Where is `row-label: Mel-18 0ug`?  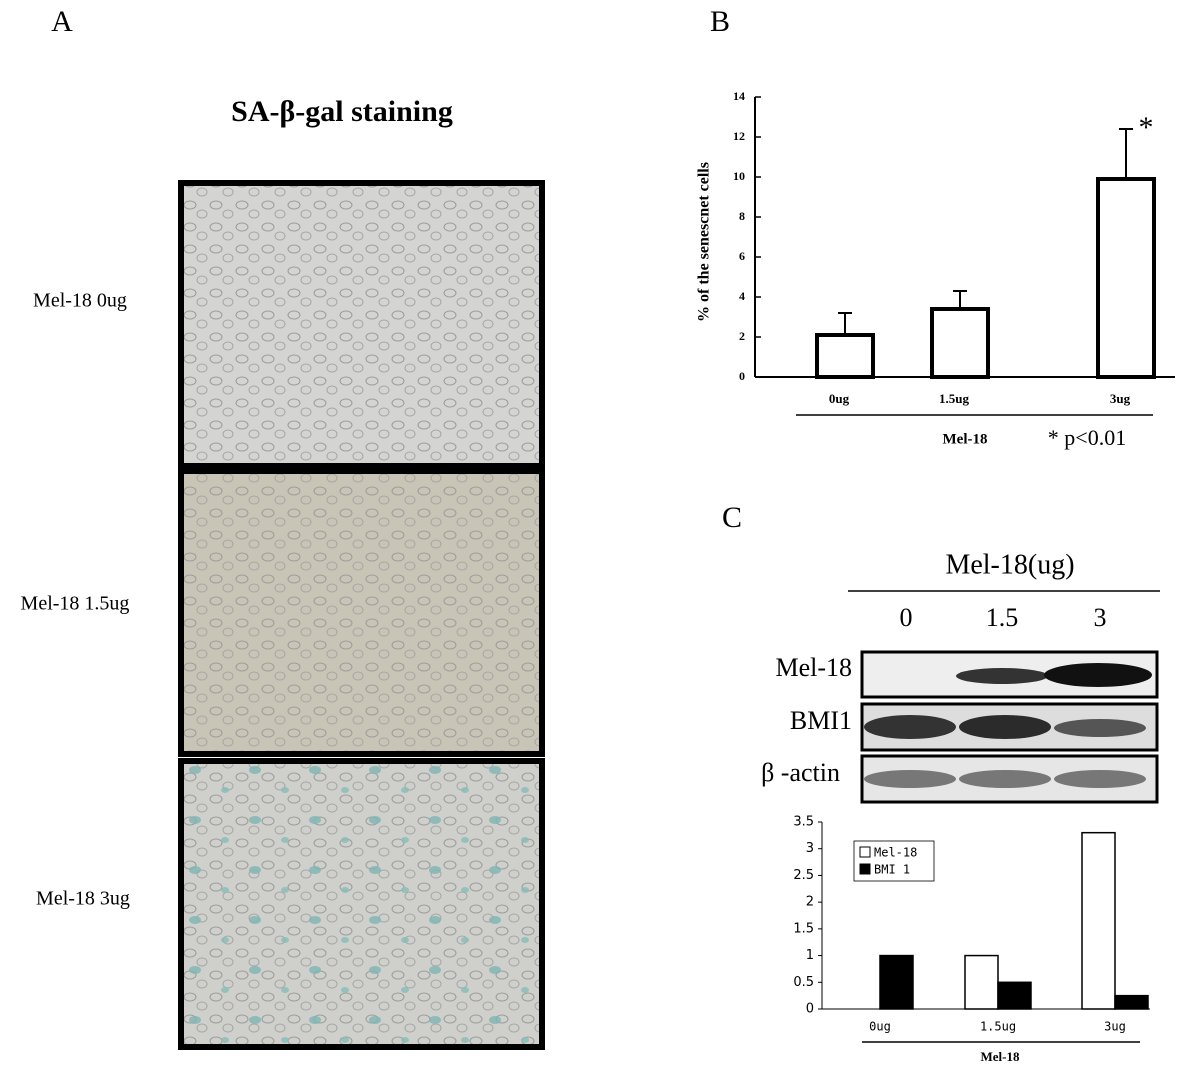 row-label: Mel-18 0ug is located at coordinates (80, 301).